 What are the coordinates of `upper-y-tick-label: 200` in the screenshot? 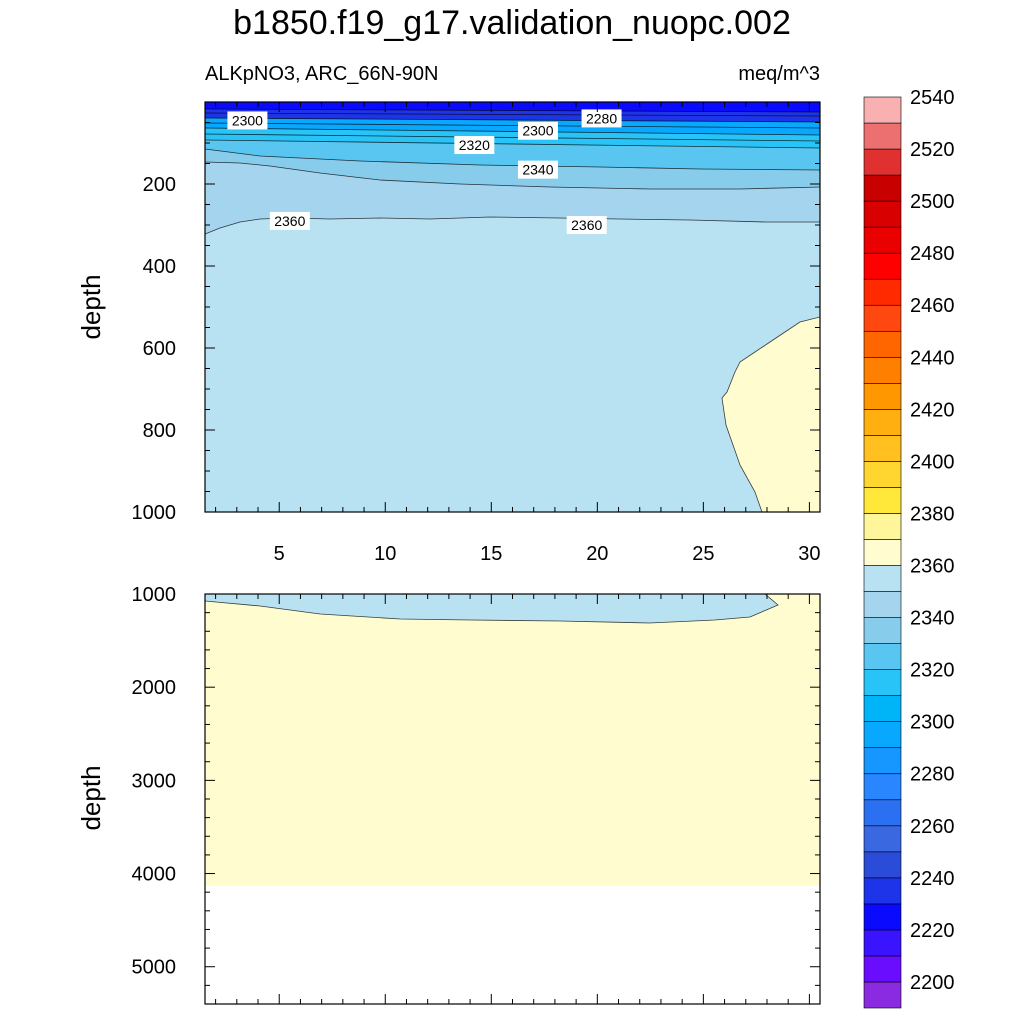 It's located at (159, 185).